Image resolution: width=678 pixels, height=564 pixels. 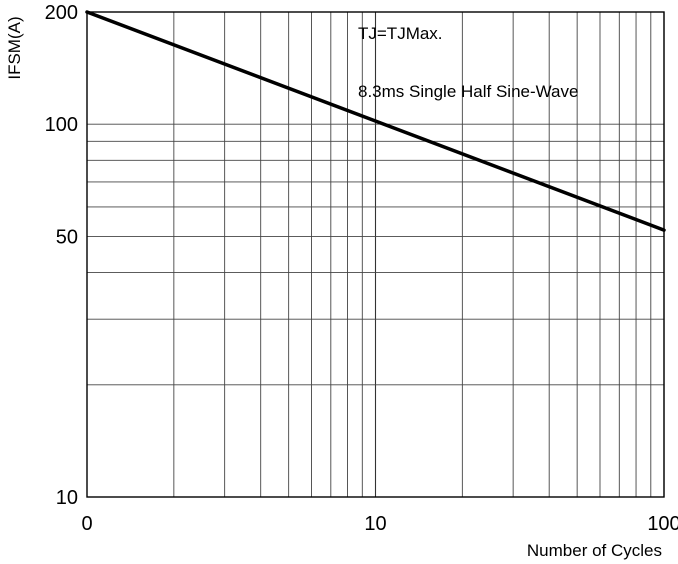 What do you see at coordinates (662, 524) in the screenshot?
I see `x-tick-label: 100` at bounding box center [662, 524].